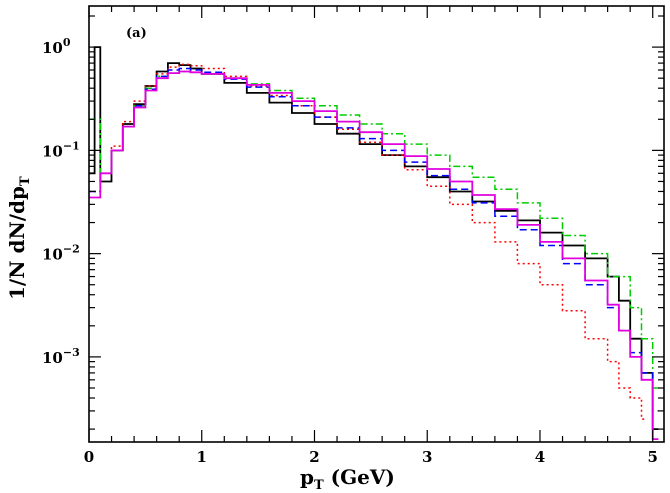  Describe the element at coordinates (202, 457) in the screenshot. I see `x-tick-label: 1` at that location.